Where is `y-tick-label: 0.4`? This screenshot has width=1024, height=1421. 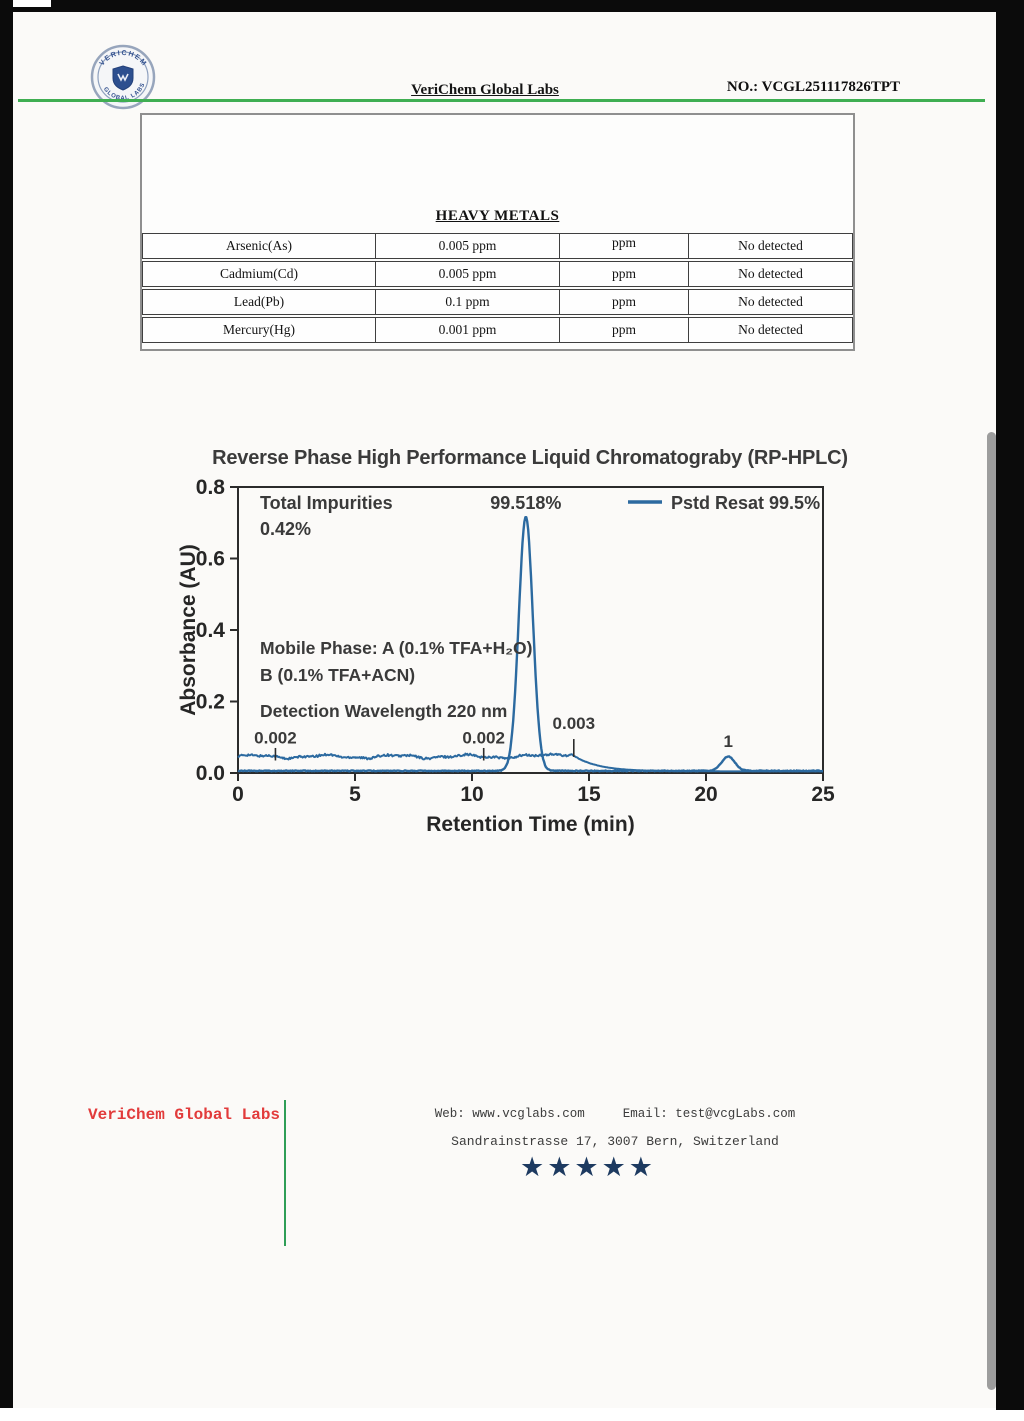
y-tick-label: 0.4 is located at coordinates (211, 630).